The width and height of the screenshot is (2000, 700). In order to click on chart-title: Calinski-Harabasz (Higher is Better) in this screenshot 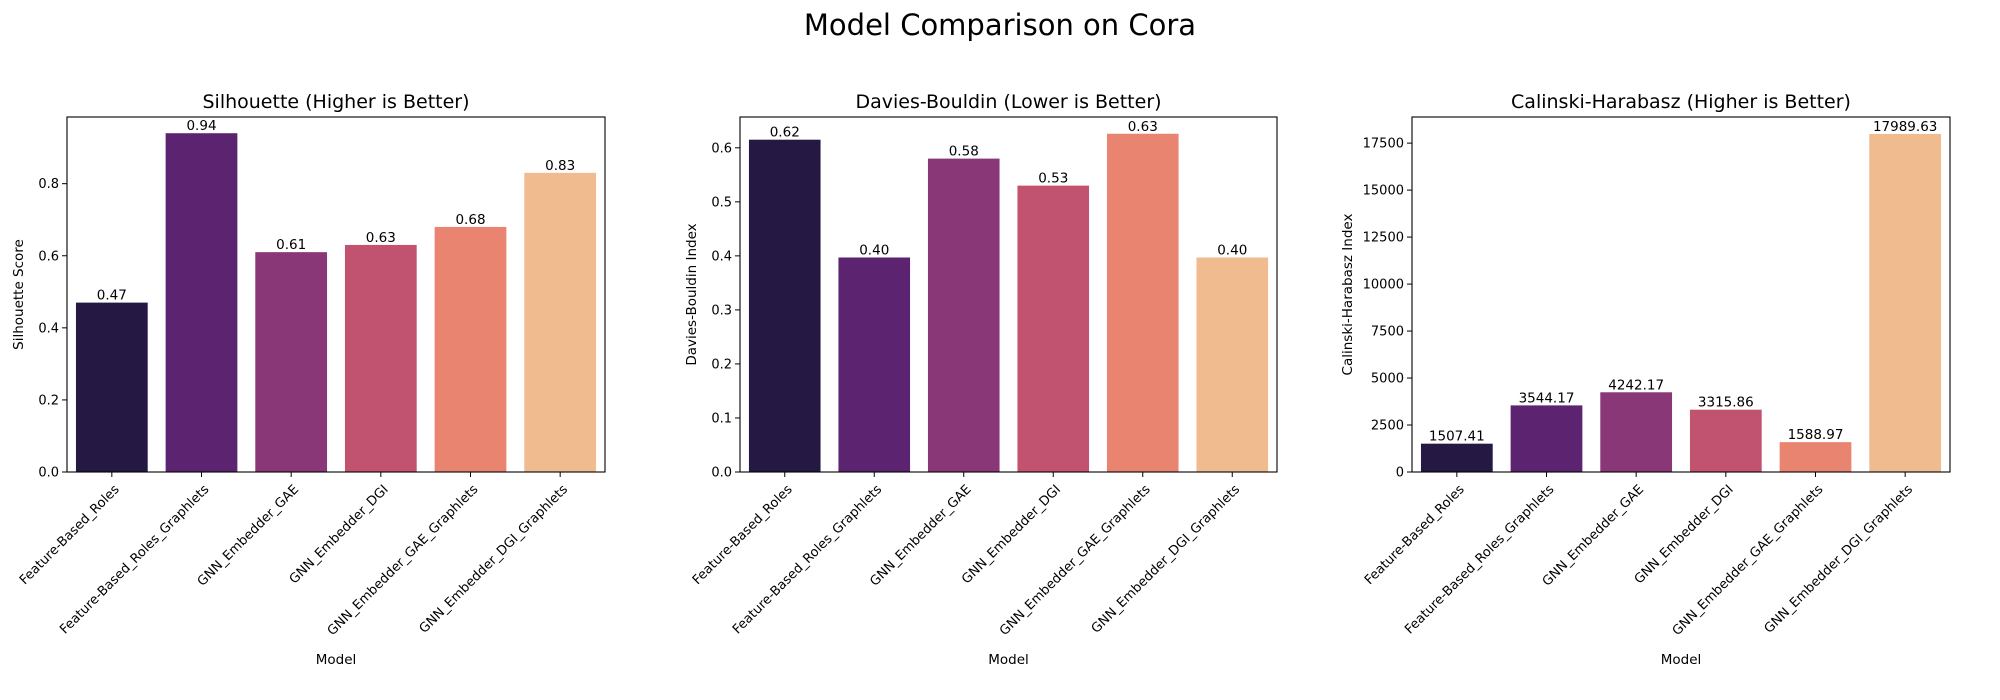, I will do `click(1681, 102)`.